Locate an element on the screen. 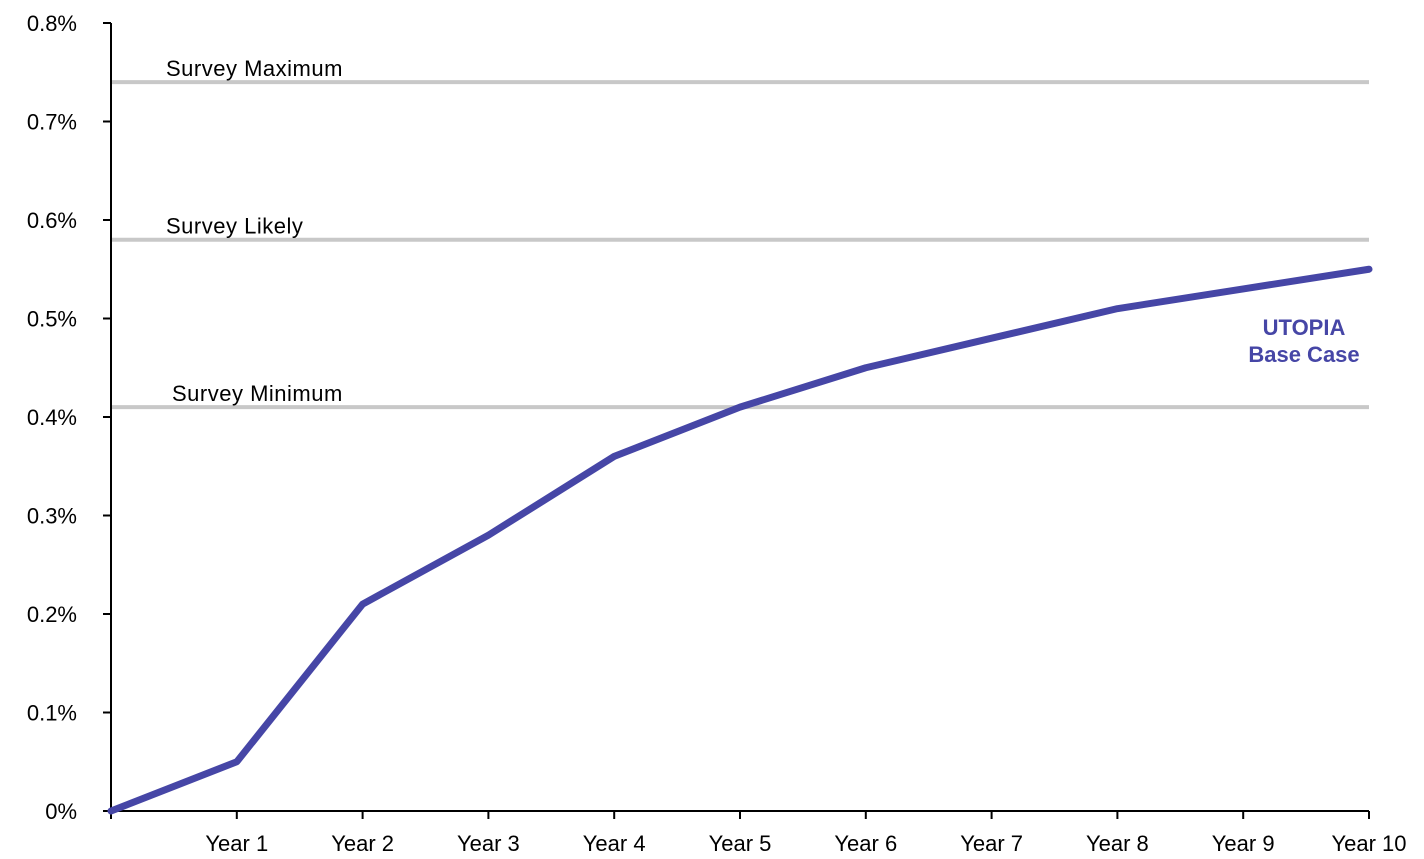 This screenshot has height=859, width=1424. y-tick-label: 0.4% is located at coordinates (52, 417).